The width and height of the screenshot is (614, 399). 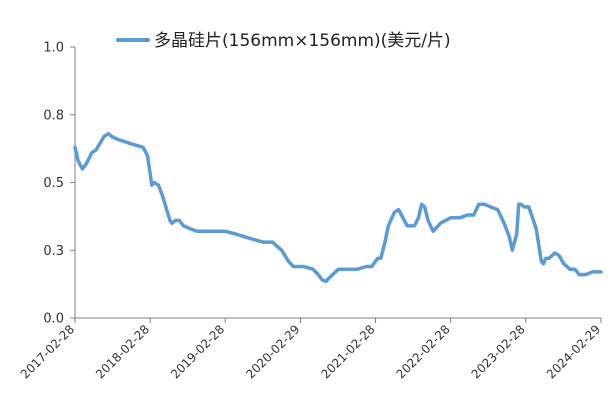 I want to click on legend: 多晶硅片(156mm×156mm)(美元/片), so click(x=283, y=41).